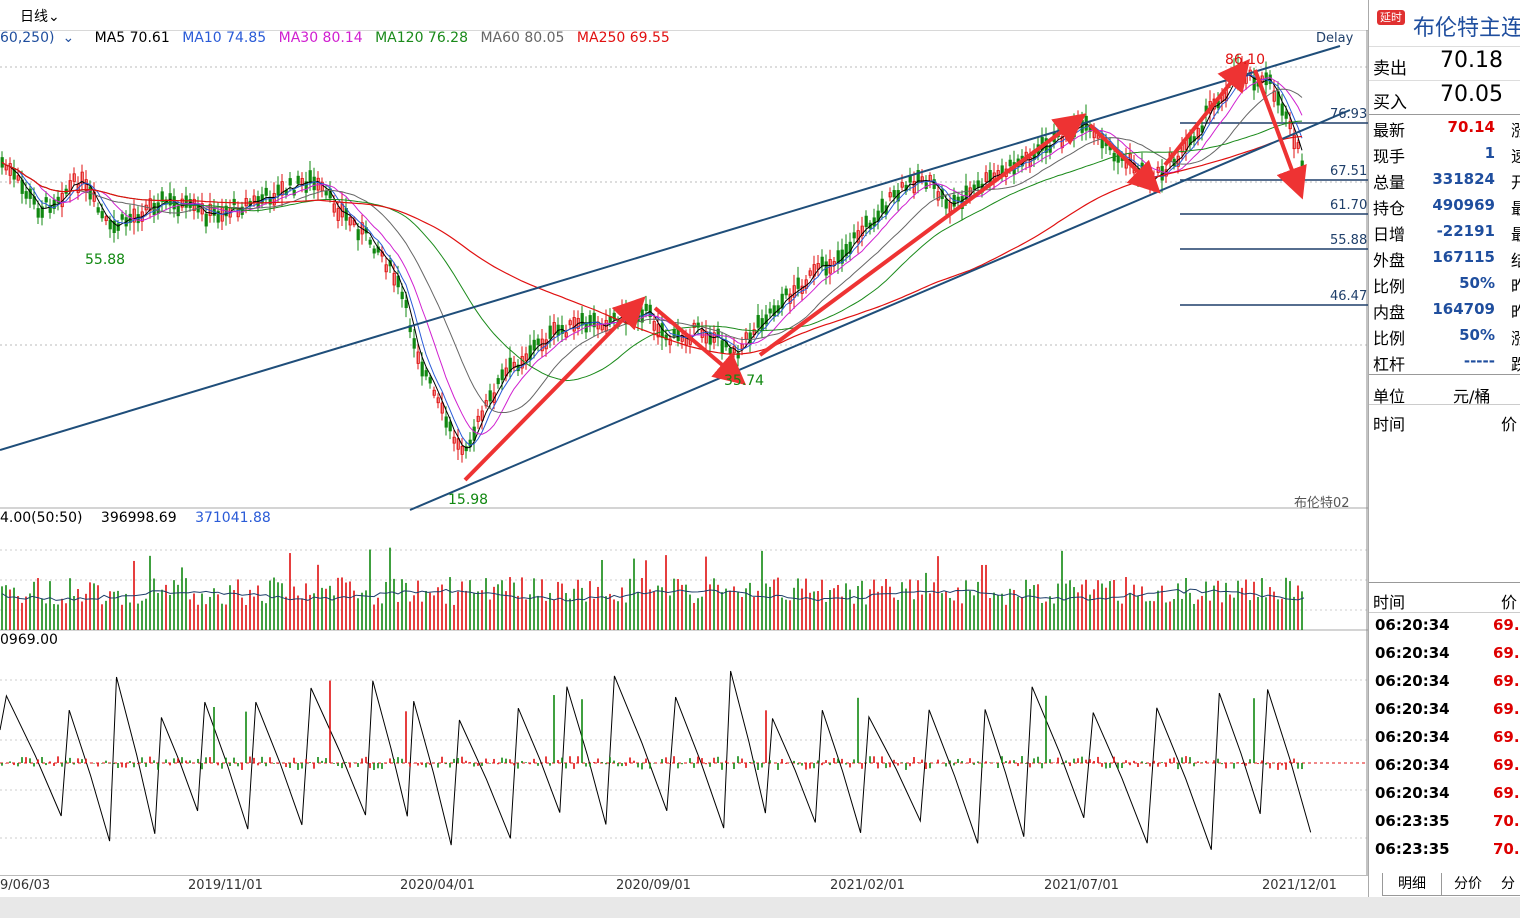 This screenshot has height=918, width=1520. What do you see at coordinates (1389, 130) in the screenshot?
I see `stat-label: 最新` at bounding box center [1389, 130].